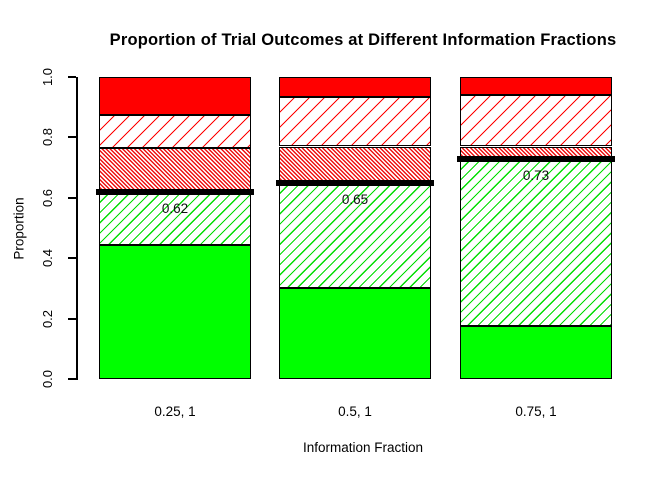 The width and height of the screenshot is (672, 480). I want to click on threshold-label: 0.65, so click(355, 199).